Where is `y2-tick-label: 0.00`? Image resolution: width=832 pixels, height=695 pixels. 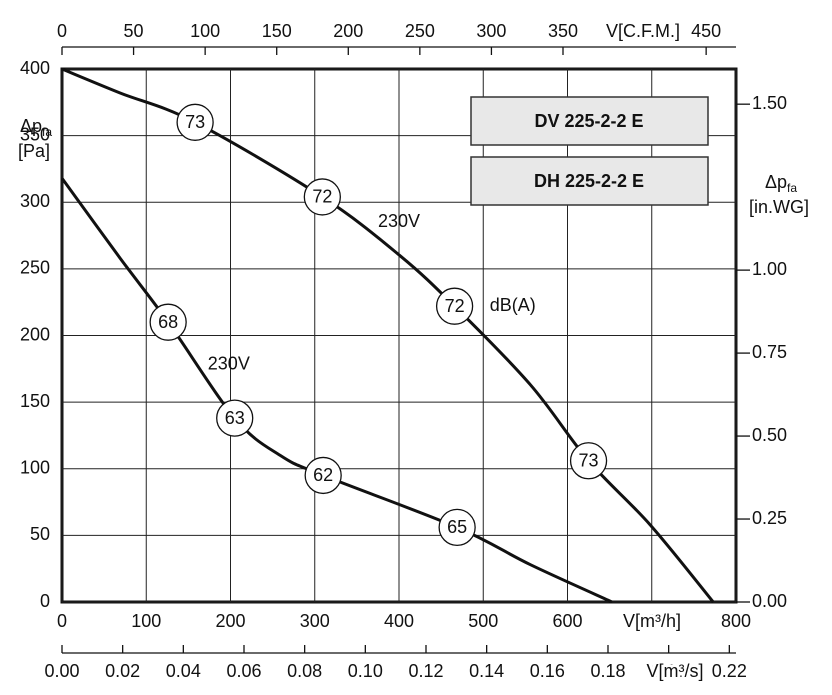 y2-tick-label: 0.00 is located at coordinates (769, 601).